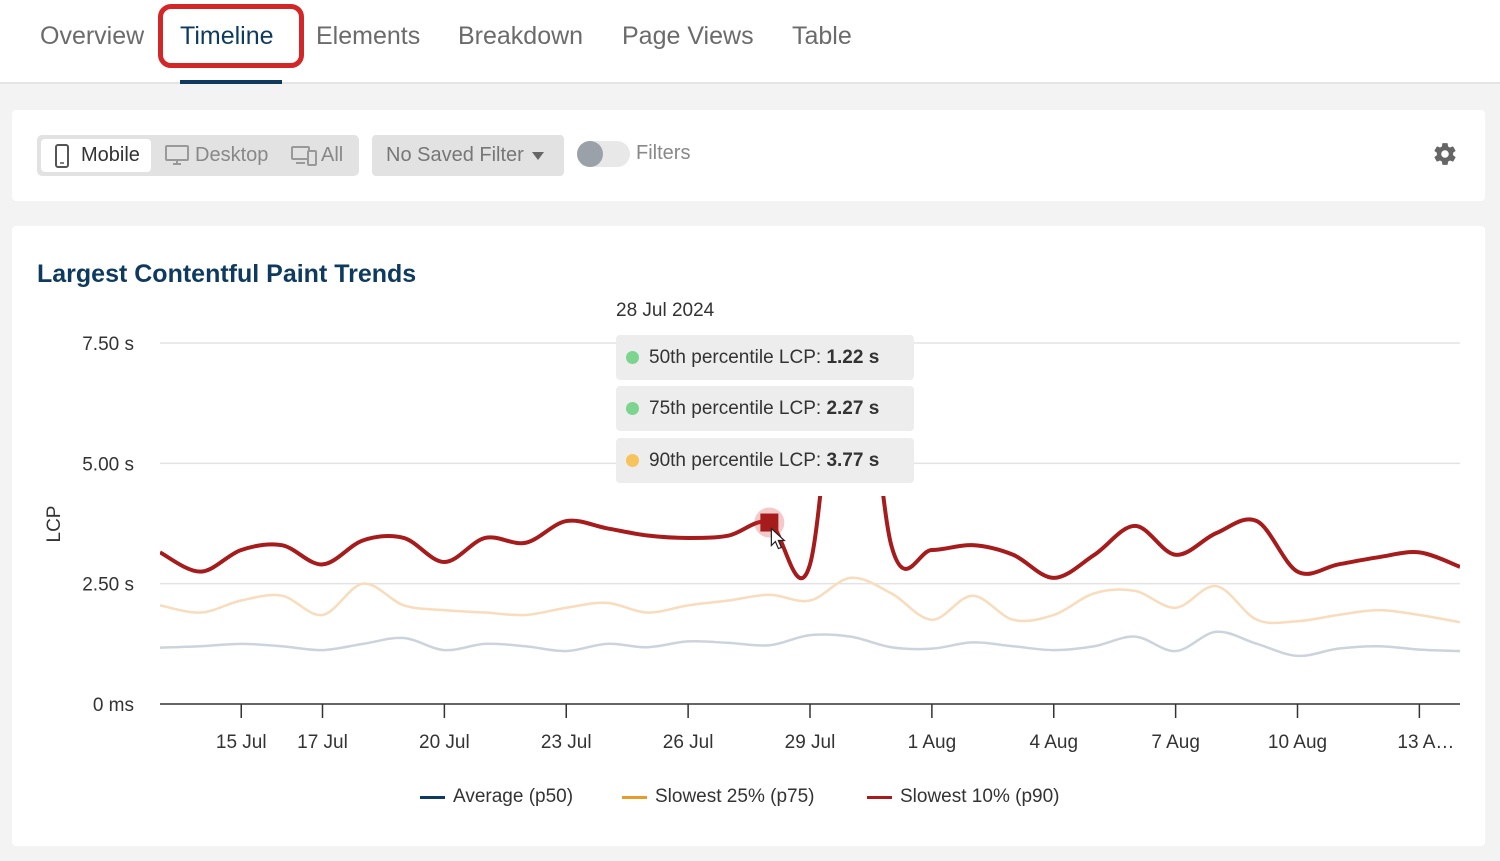 The width and height of the screenshot is (1500, 861). What do you see at coordinates (513, 796) in the screenshot?
I see `legend-label-p50: Average (p50)` at bounding box center [513, 796].